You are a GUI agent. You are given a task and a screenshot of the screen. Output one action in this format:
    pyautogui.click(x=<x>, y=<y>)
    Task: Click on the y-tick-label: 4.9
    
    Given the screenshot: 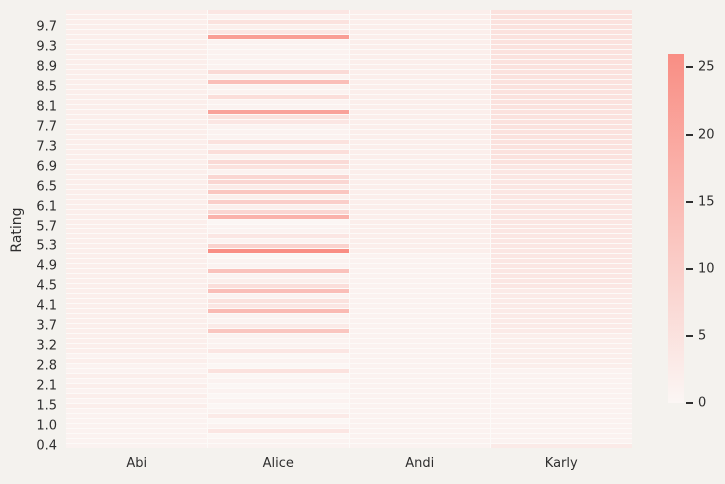 What is the action you would take?
    pyautogui.click(x=46, y=266)
    